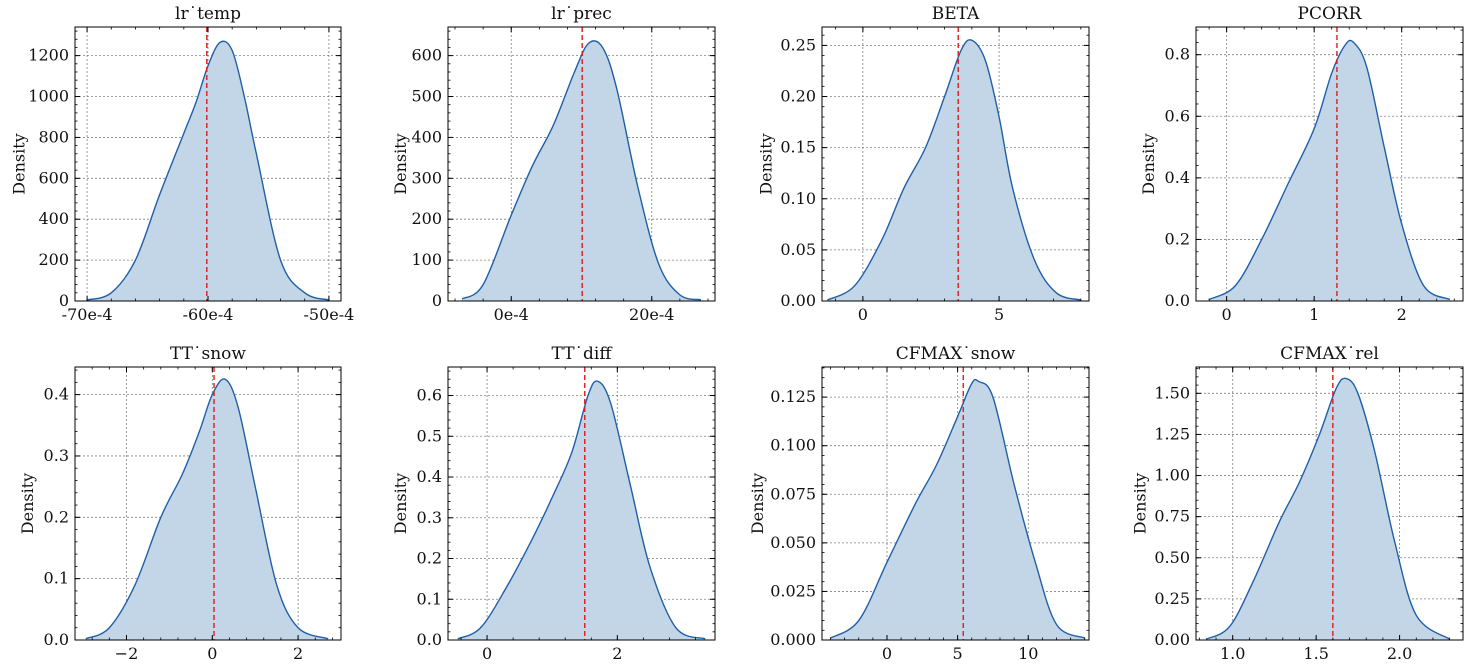 Image resolution: width=1467 pixels, height=668 pixels. I want to click on panel-title: TT˙diff, so click(583, 354).